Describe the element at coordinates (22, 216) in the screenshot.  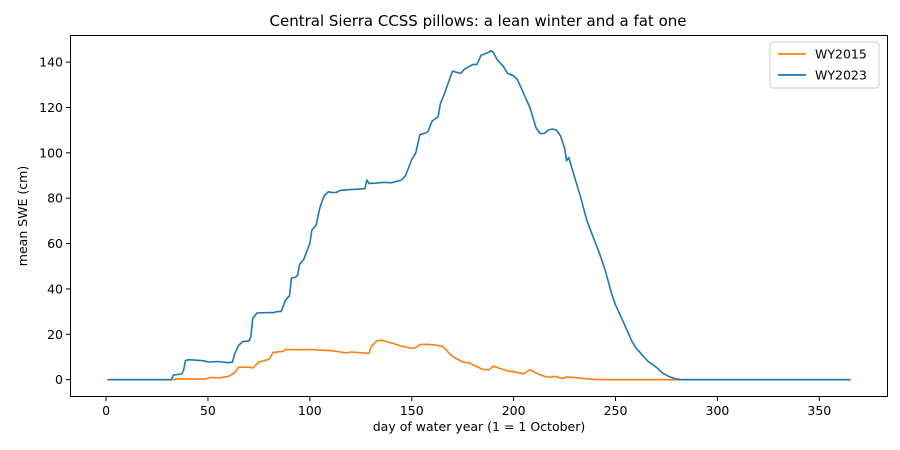
I see `y-axis-title: mean SWE (cm)` at that location.